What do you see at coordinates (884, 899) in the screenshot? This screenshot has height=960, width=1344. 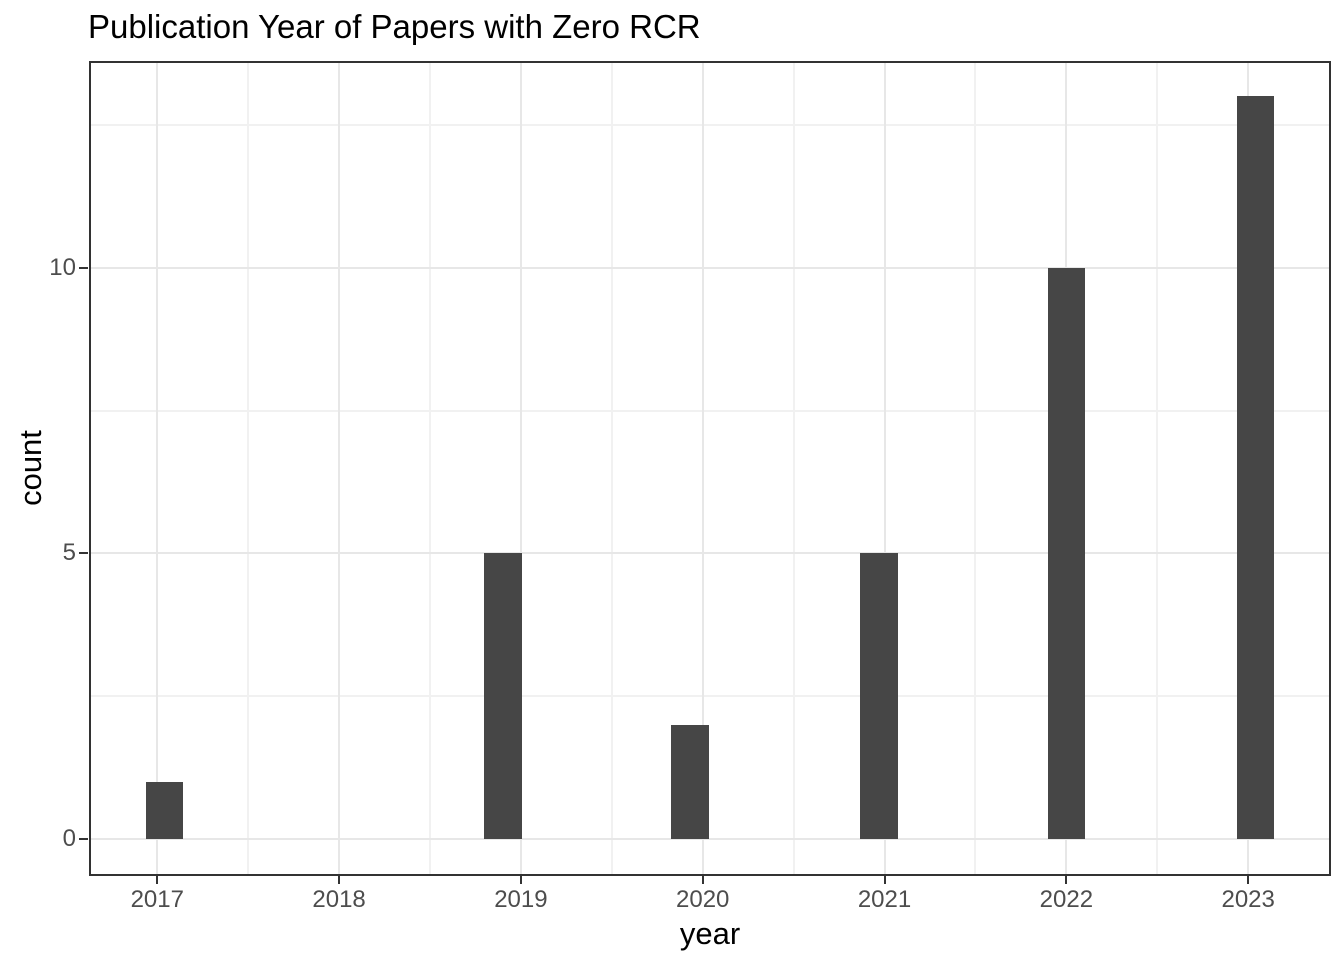 I see `x-axis-tick-label: 2021` at bounding box center [884, 899].